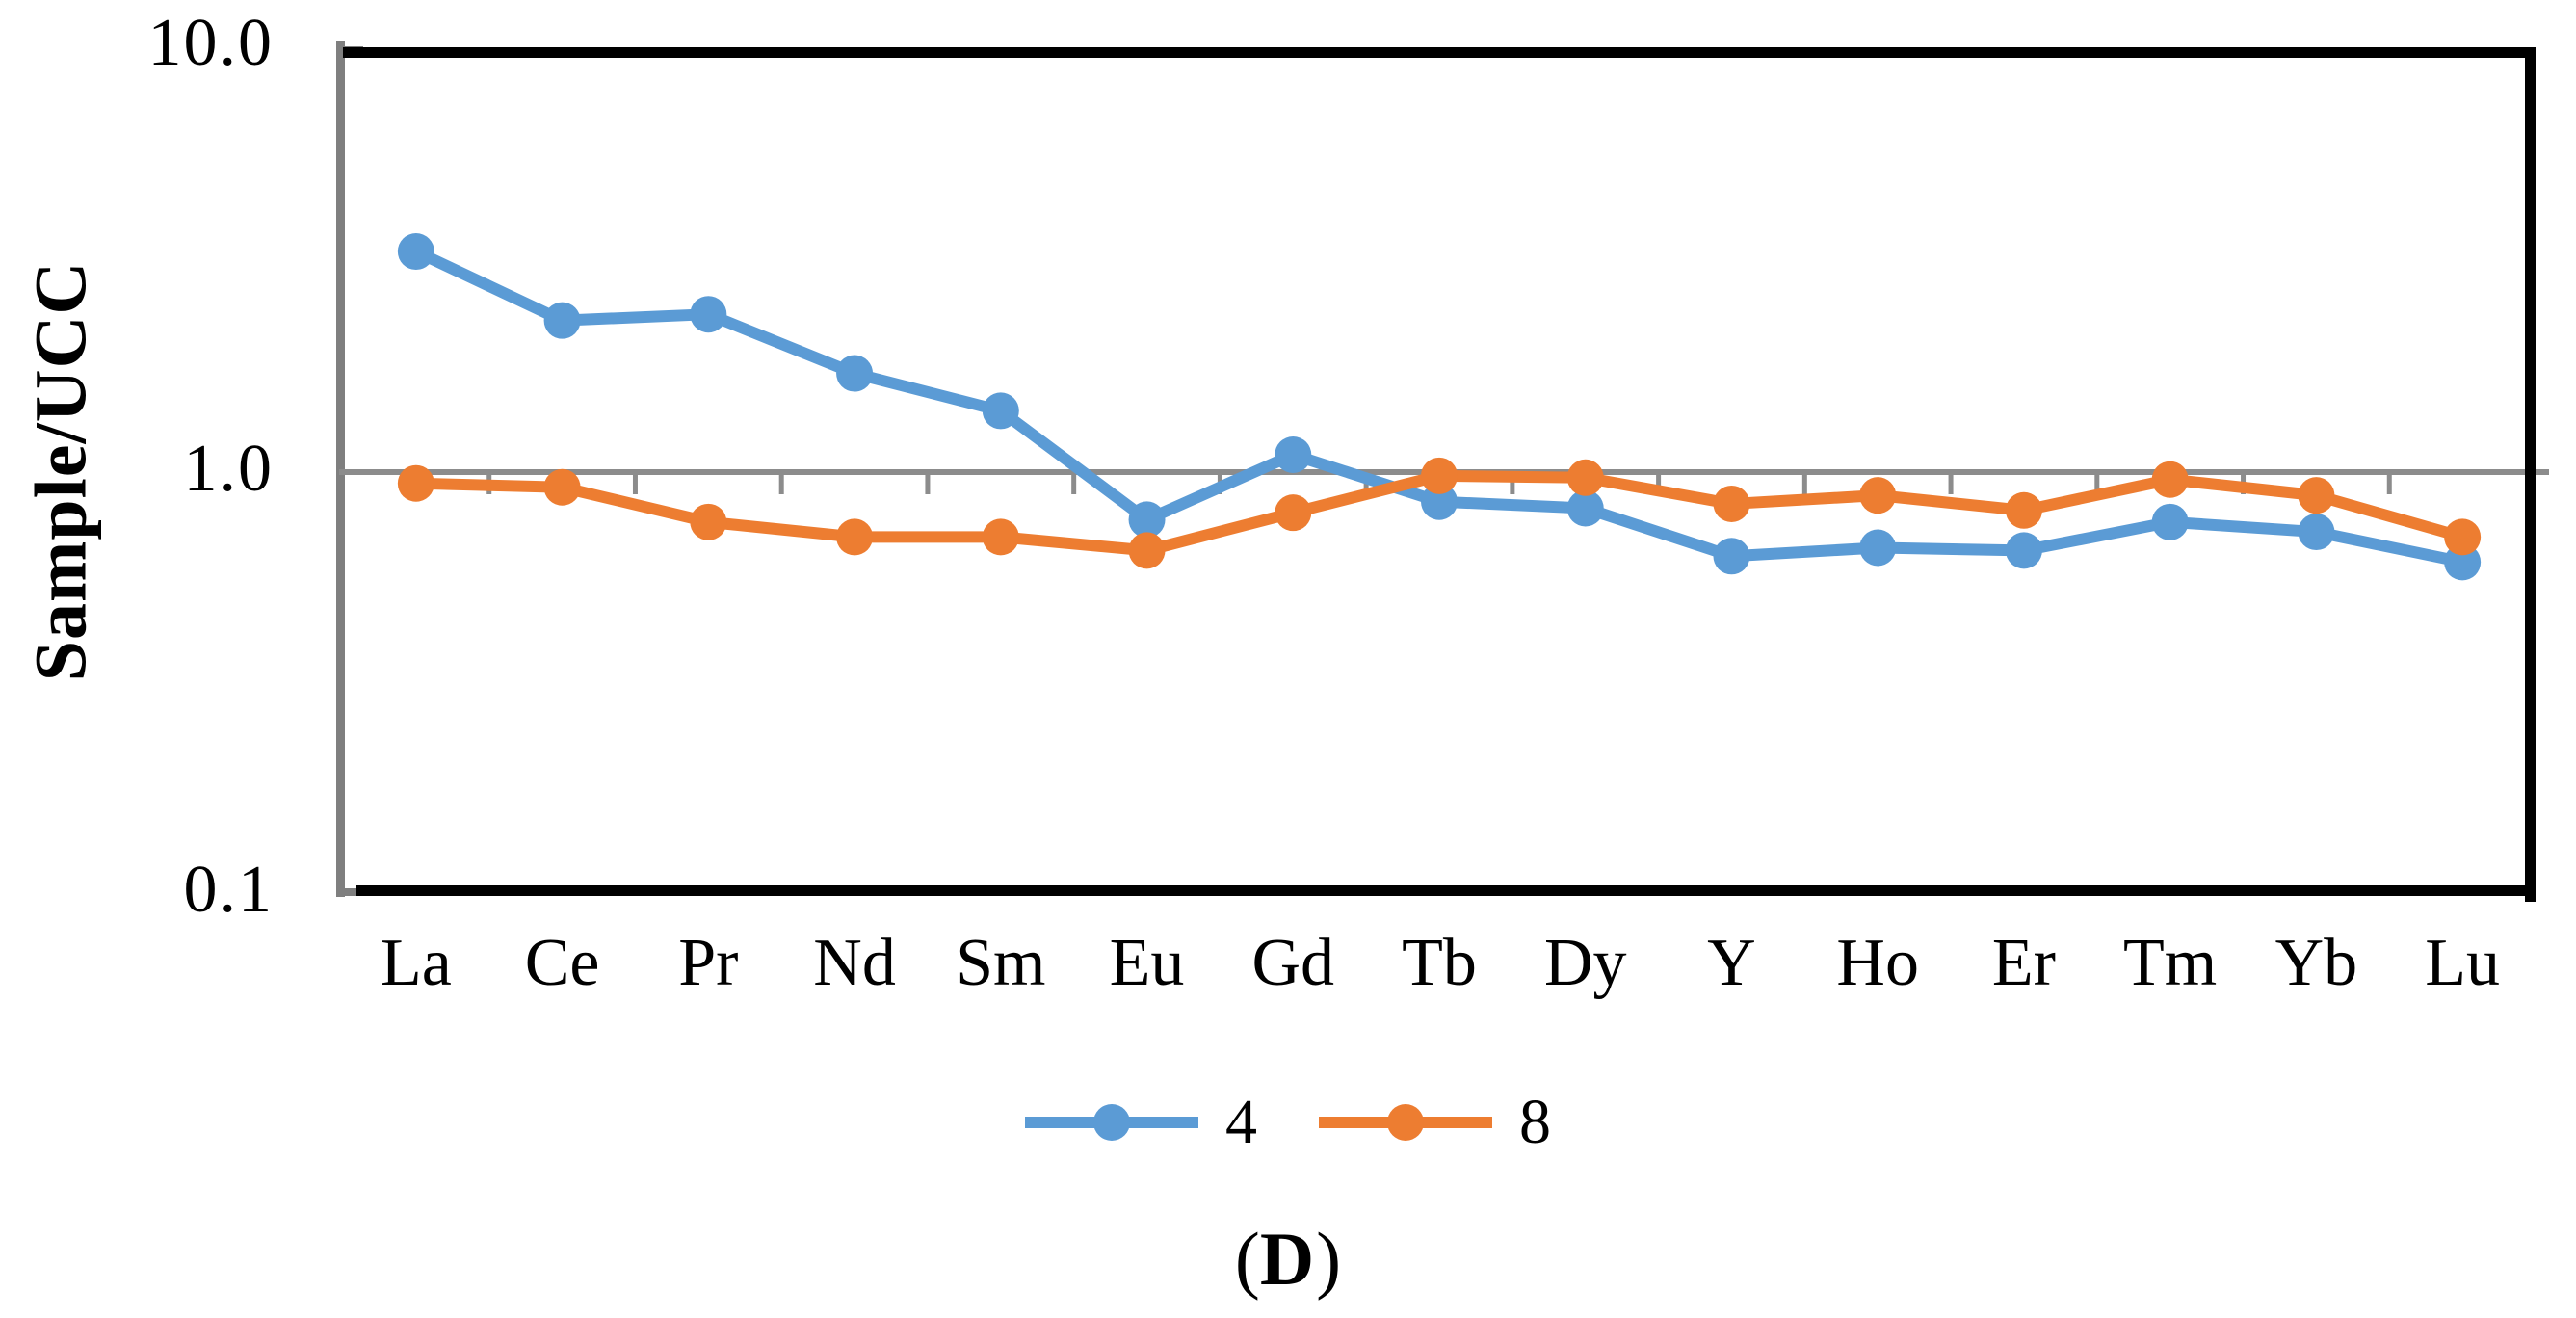  What do you see at coordinates (229, 469) in the screenshot?
I see `y-tick-label-1: 1.0` at bounding box center [229, 469].